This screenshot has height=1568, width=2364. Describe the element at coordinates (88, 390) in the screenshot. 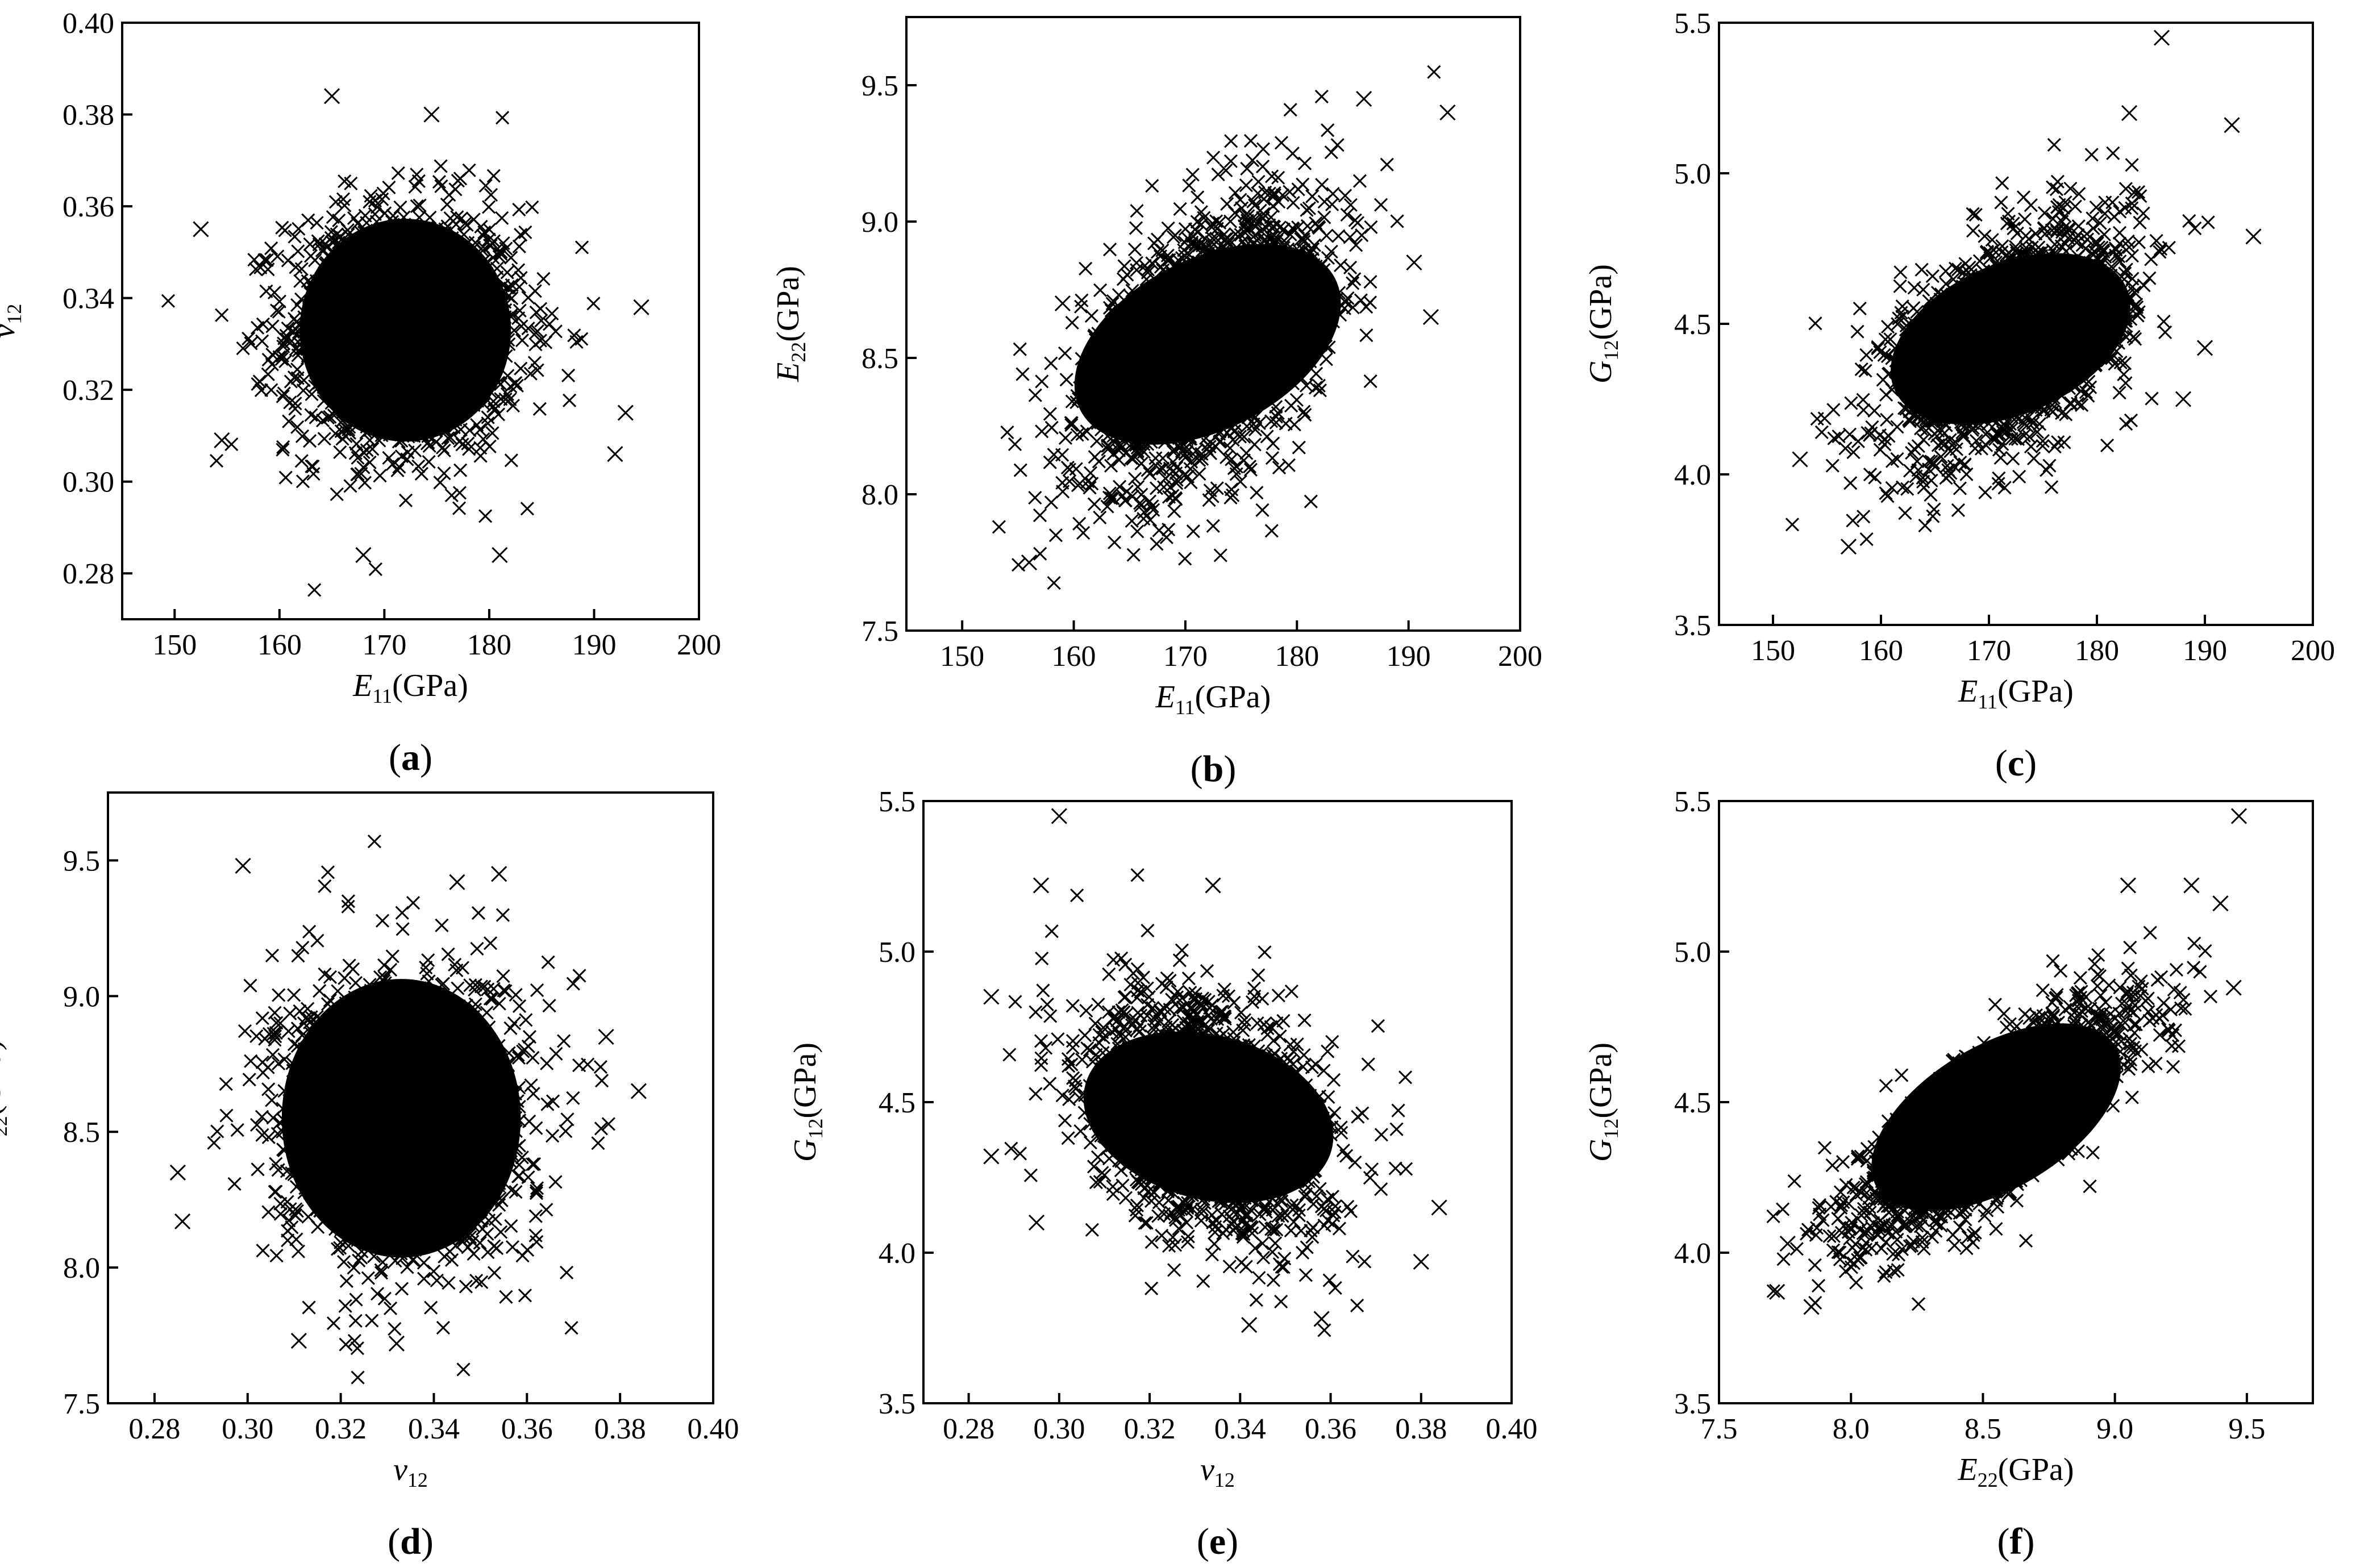

I see `y-tick-label: 0.32` at that location.